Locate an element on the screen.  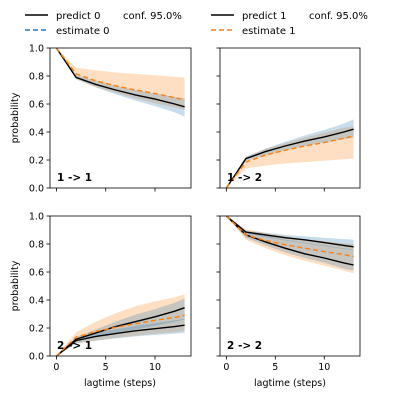
legend-conf1-label: conf. 95.0% is located at coordinates (338, 16).